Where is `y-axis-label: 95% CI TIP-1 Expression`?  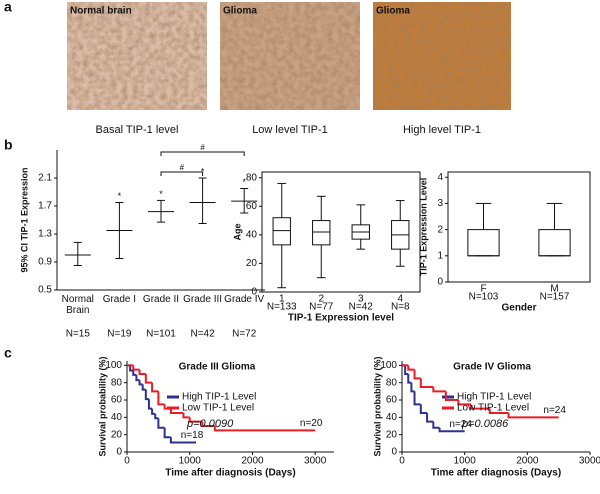
y-axis-label: 95% CI TIP-1 Expression is located at coordinates (24, 219).